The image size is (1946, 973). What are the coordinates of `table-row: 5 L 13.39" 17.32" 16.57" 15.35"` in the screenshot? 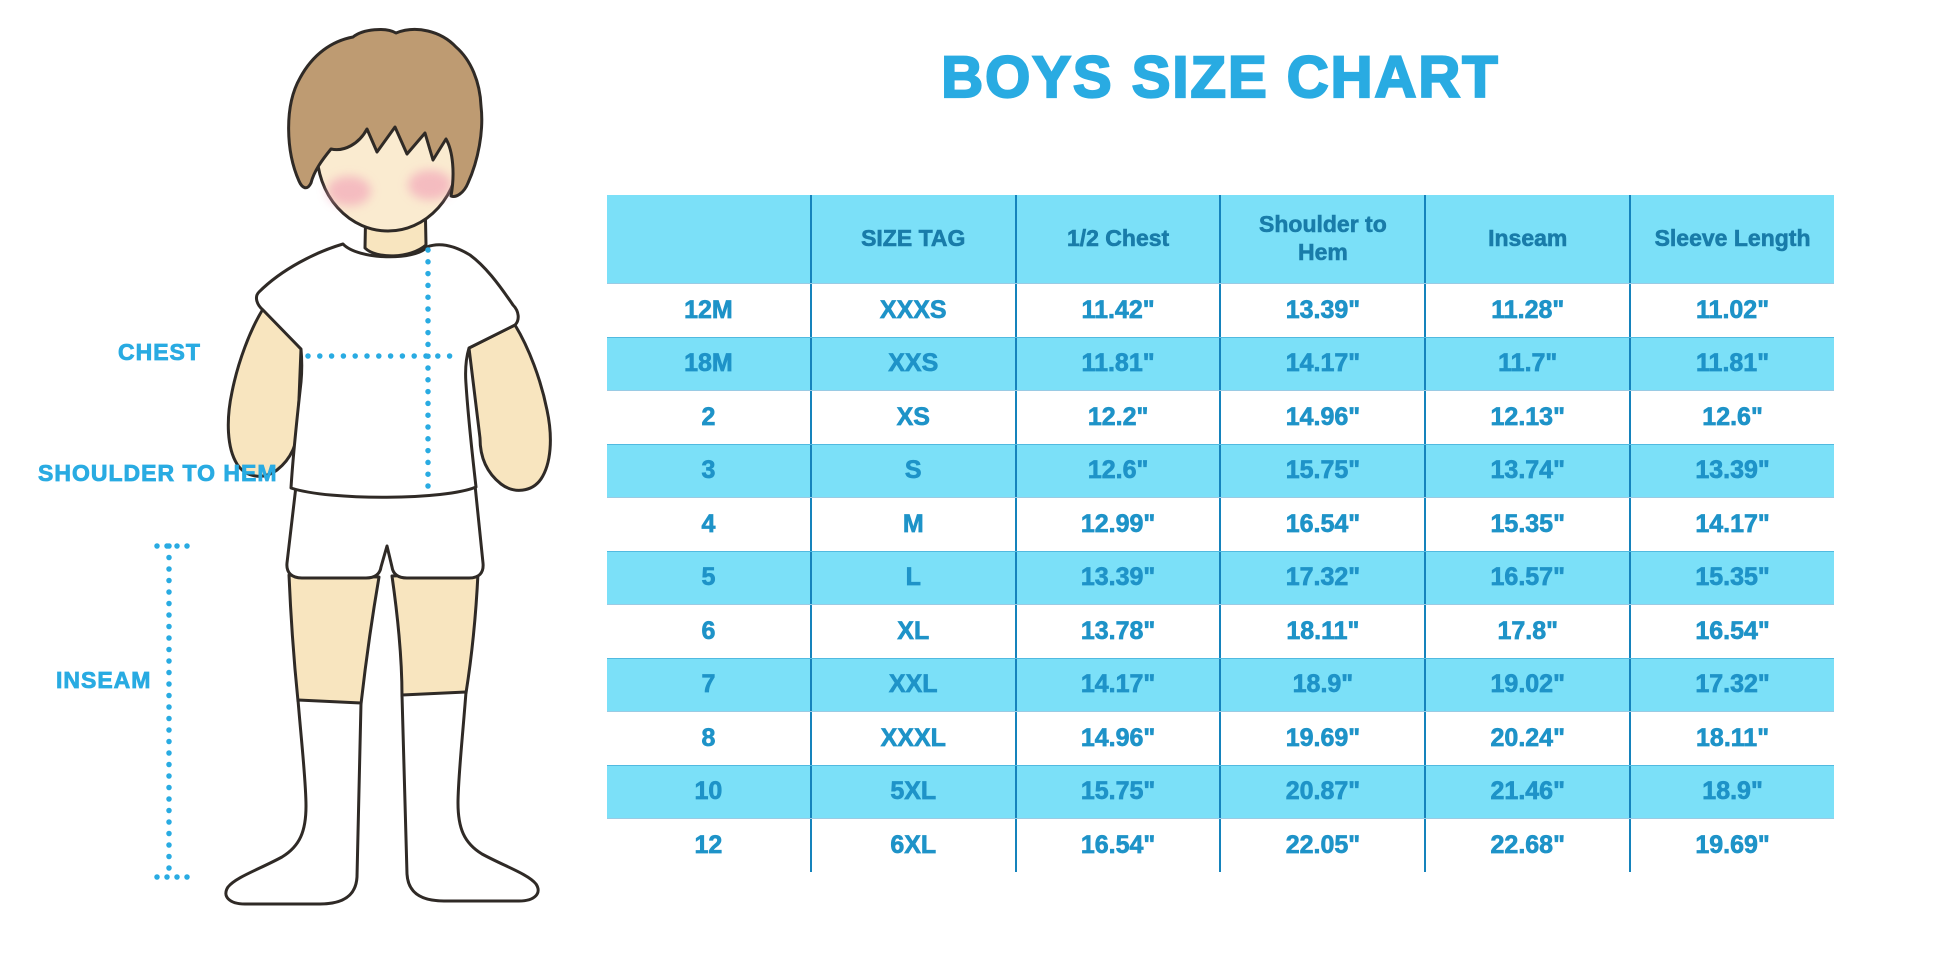 It's located at (1220, 577).